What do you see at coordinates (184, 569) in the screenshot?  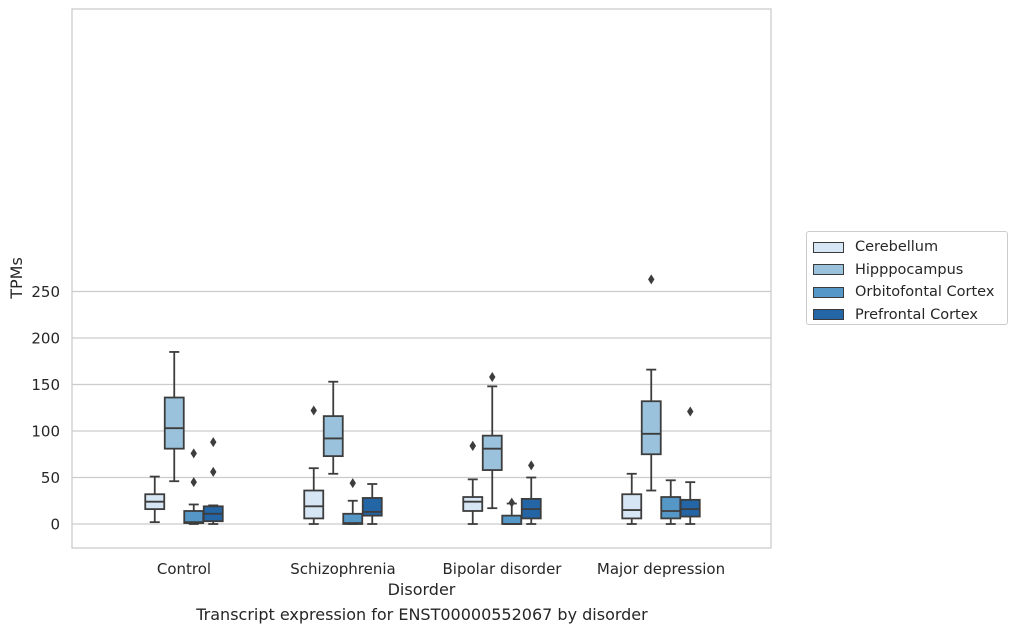 I see `x-tick-label: Control` at bounding box center [184, 569].